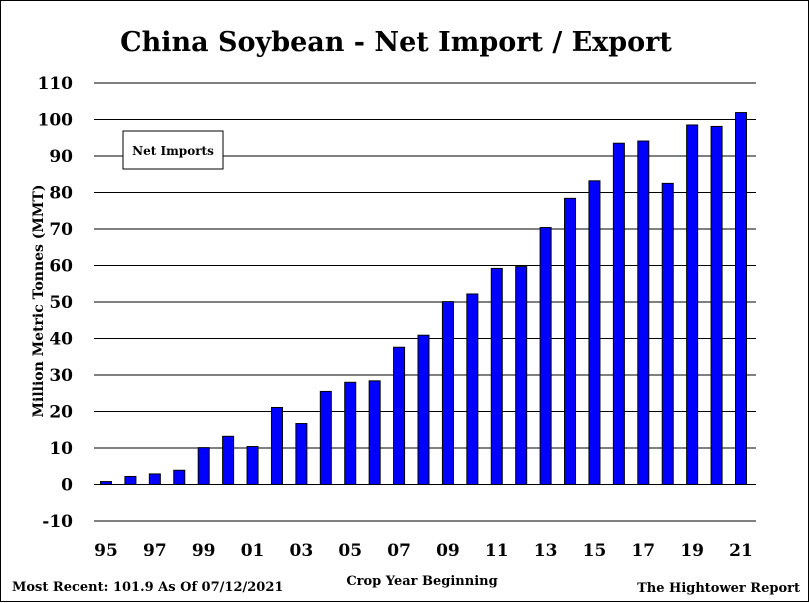  What do you see at coordinates (350, 551) in the screenshot?
I see `x-tick-label: 05` at bounding box center [350, 551].